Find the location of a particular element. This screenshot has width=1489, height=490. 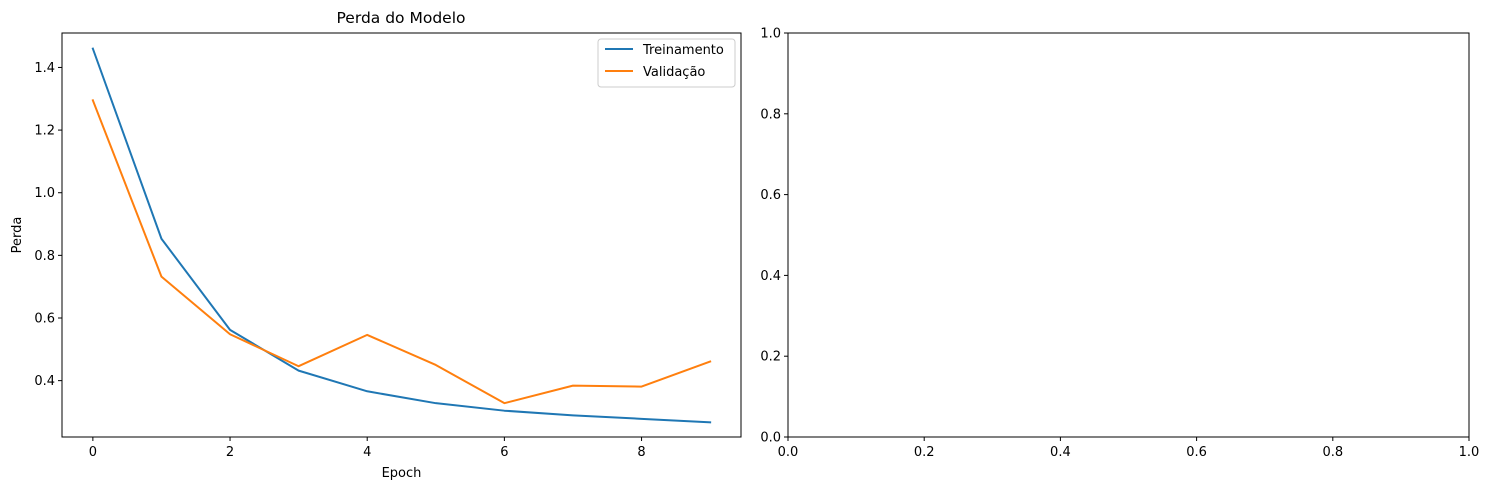

x-tick-label: 0.8 is located at coordinates (1332, 452).